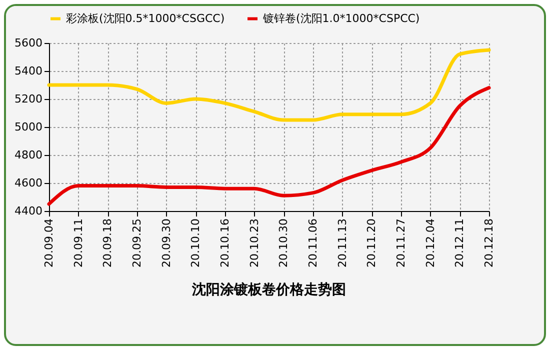 This screenshot has width=551, height=351. I want to click on y-tick-label: 4800, so click(28, 155).